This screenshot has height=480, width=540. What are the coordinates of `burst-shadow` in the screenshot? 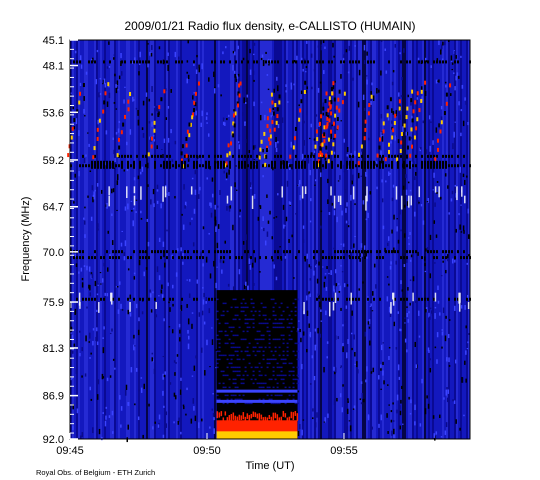 It's located at (209, 164).